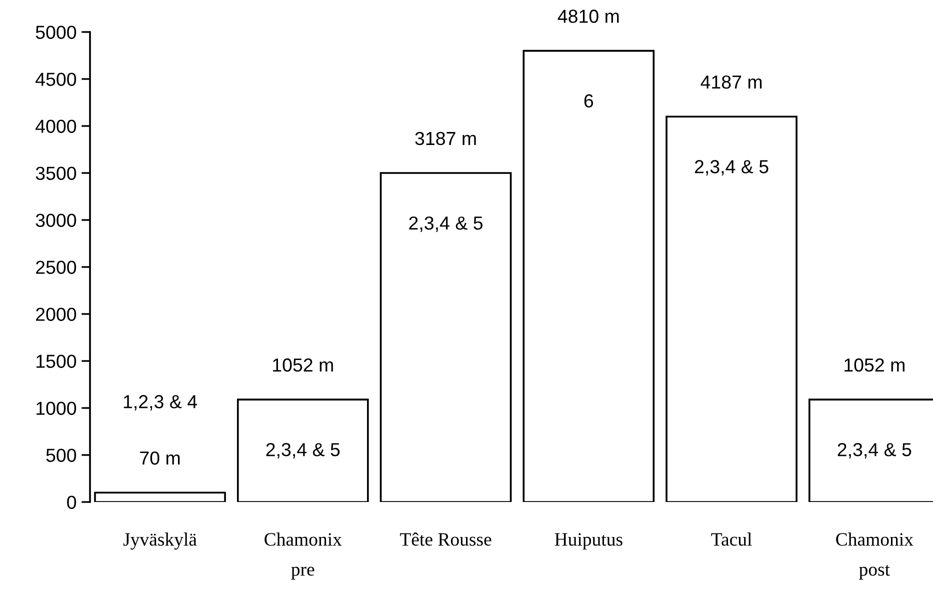 The width and height of the screenshot is (933, 607). What do you see at coordinates (56, 361) in the screenshot?
I see `y-tick-label: 1500` at bounding box center [56, 361].